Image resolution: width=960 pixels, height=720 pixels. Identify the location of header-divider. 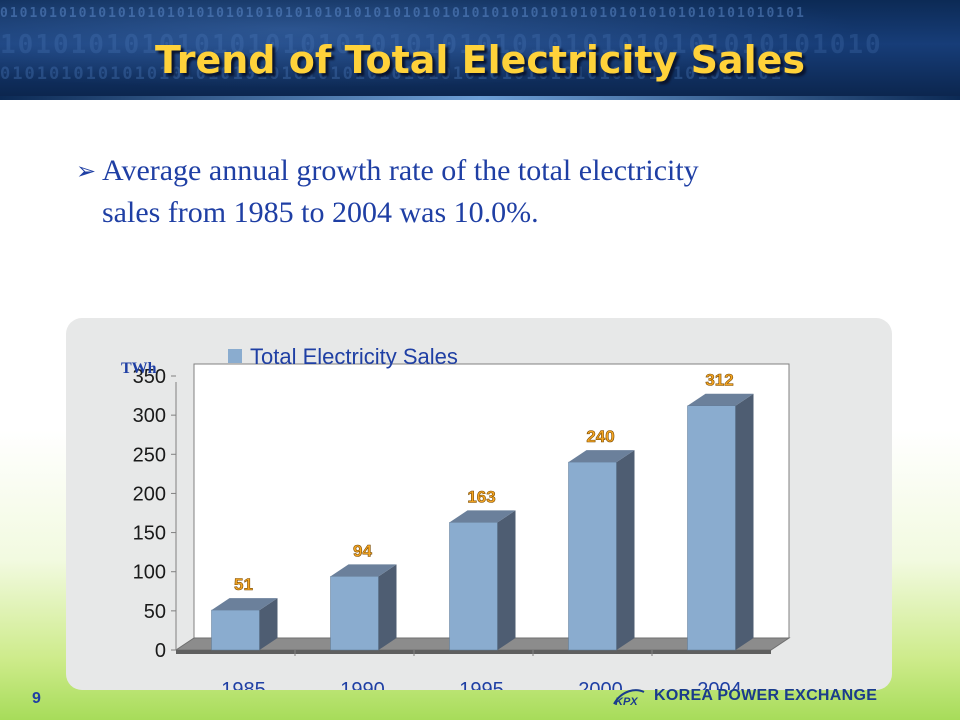
(480, 98).